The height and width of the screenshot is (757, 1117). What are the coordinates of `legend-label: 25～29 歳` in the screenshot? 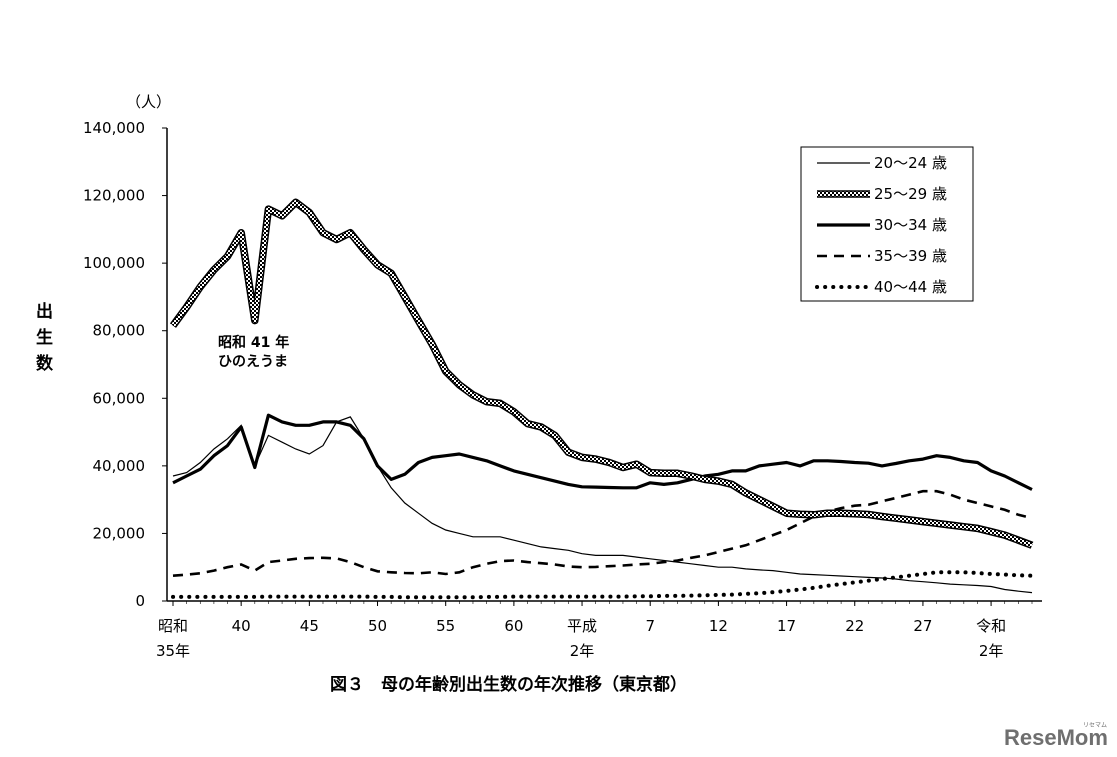 It's located at (910, 194).